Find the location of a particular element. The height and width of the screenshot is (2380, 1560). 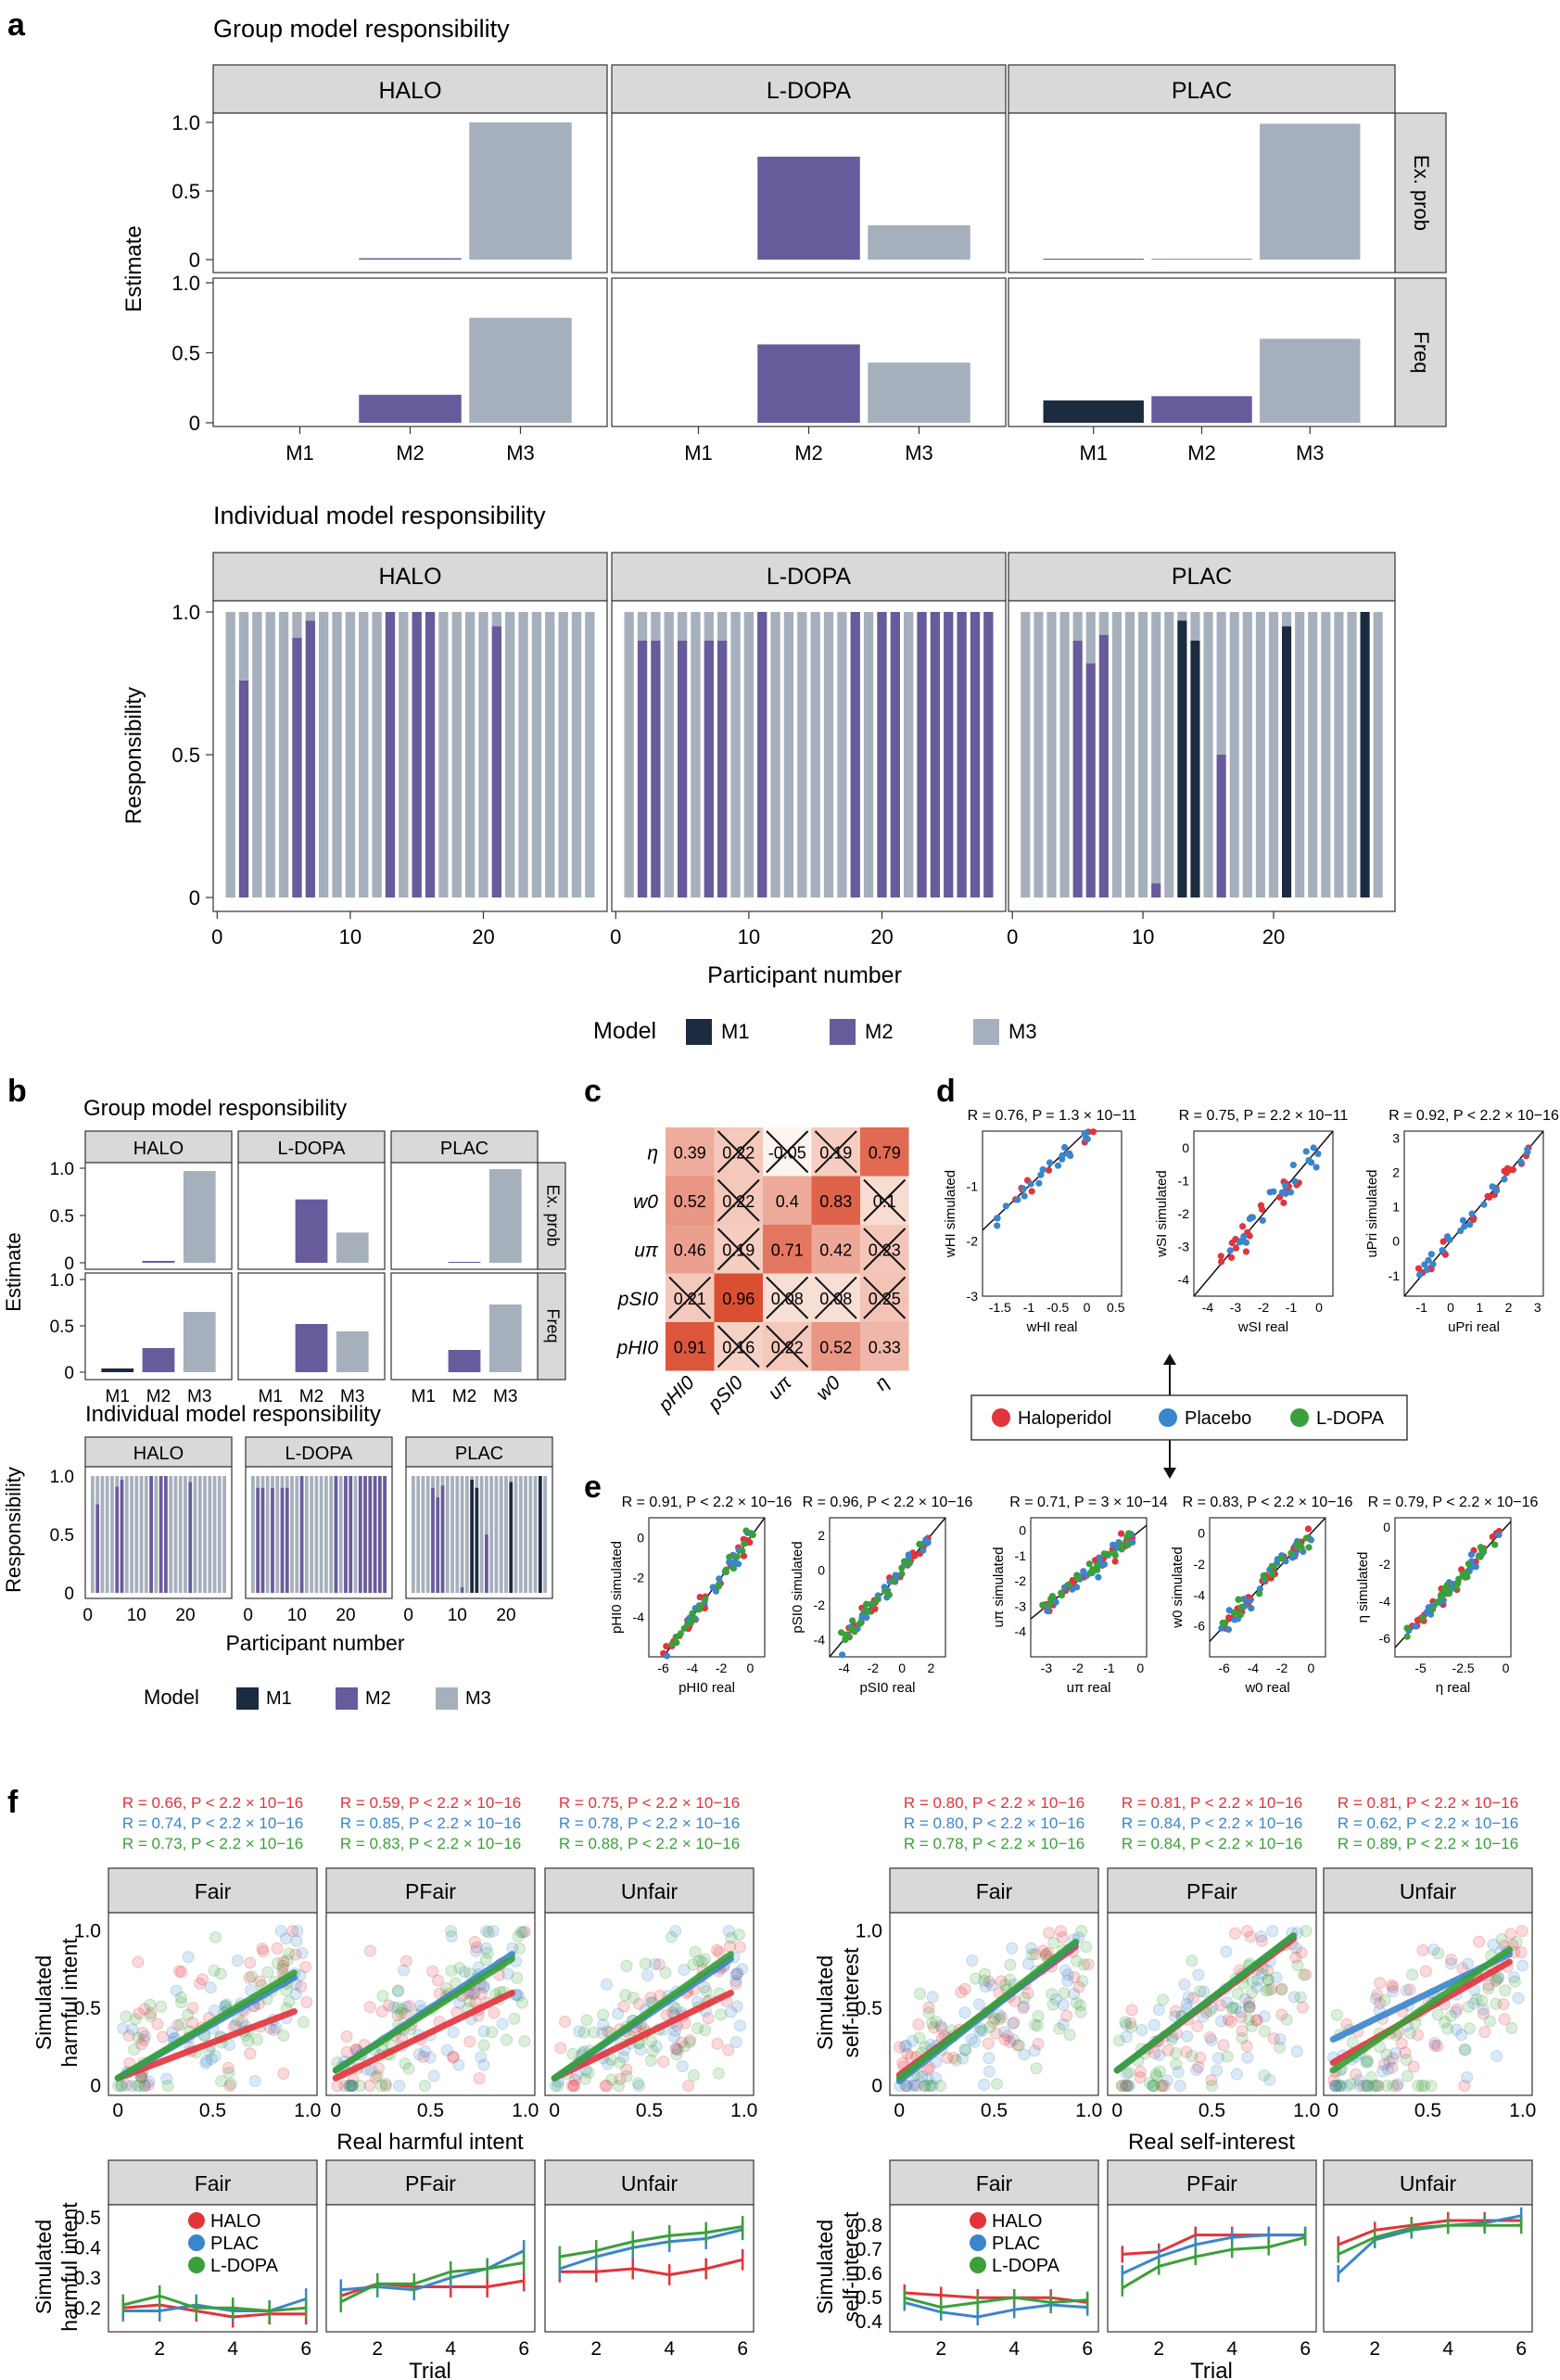

e2-ylabel: uπ simulated is located at coordinates (999, 1586).